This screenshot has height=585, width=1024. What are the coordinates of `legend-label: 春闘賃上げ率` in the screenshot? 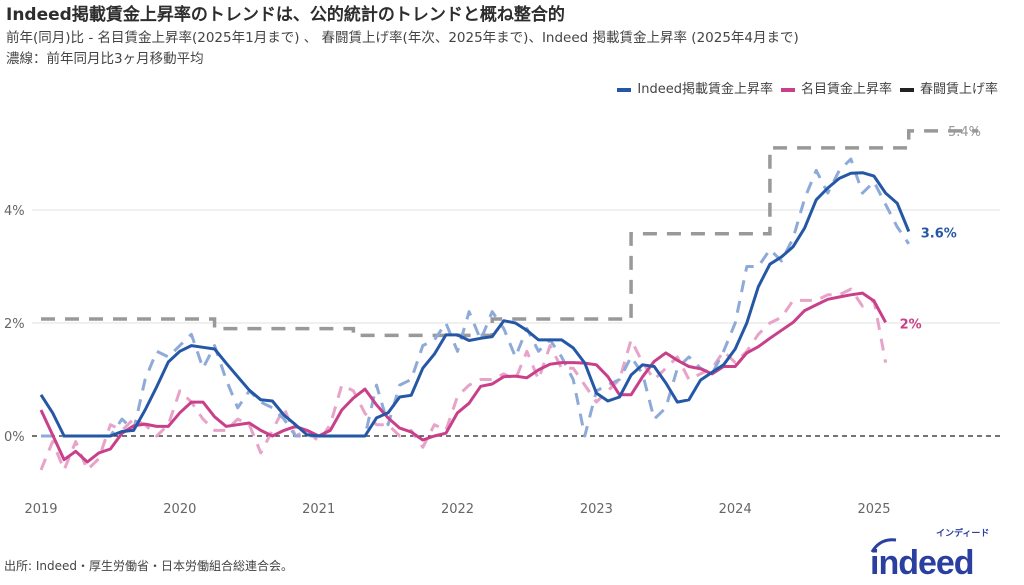 It's located at (958, 89).